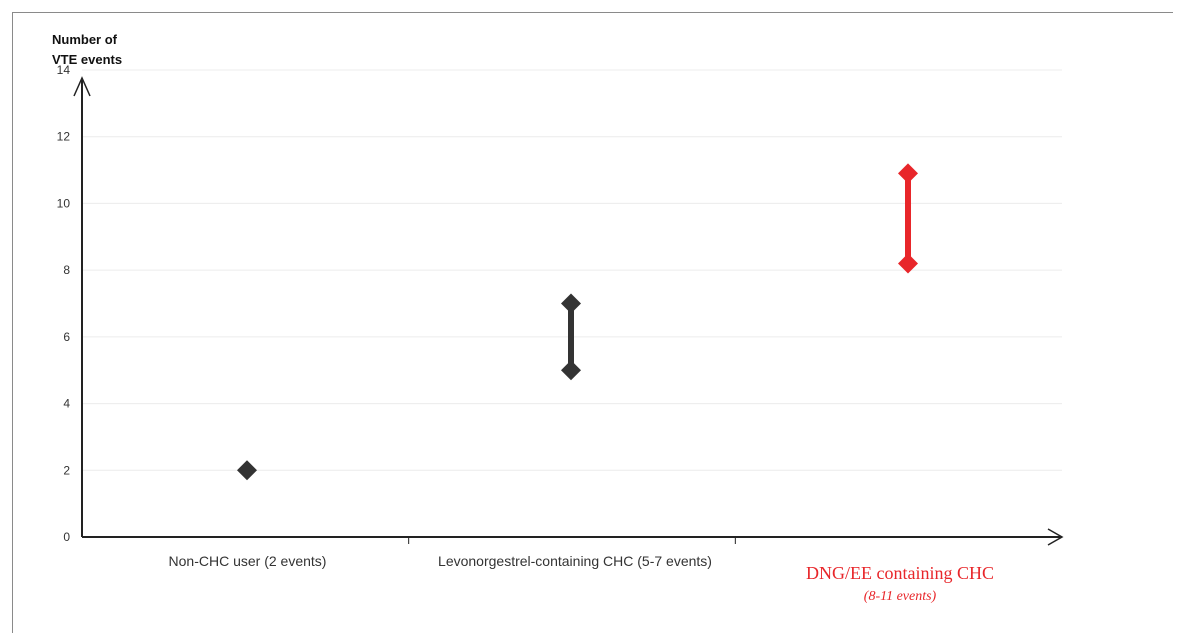 This screenshot has height=633, width=1177. What do you see at coordinates (1055, 537) in the screenshot?
I see `x-axis-arrow` at bounding box center [1055, 537].